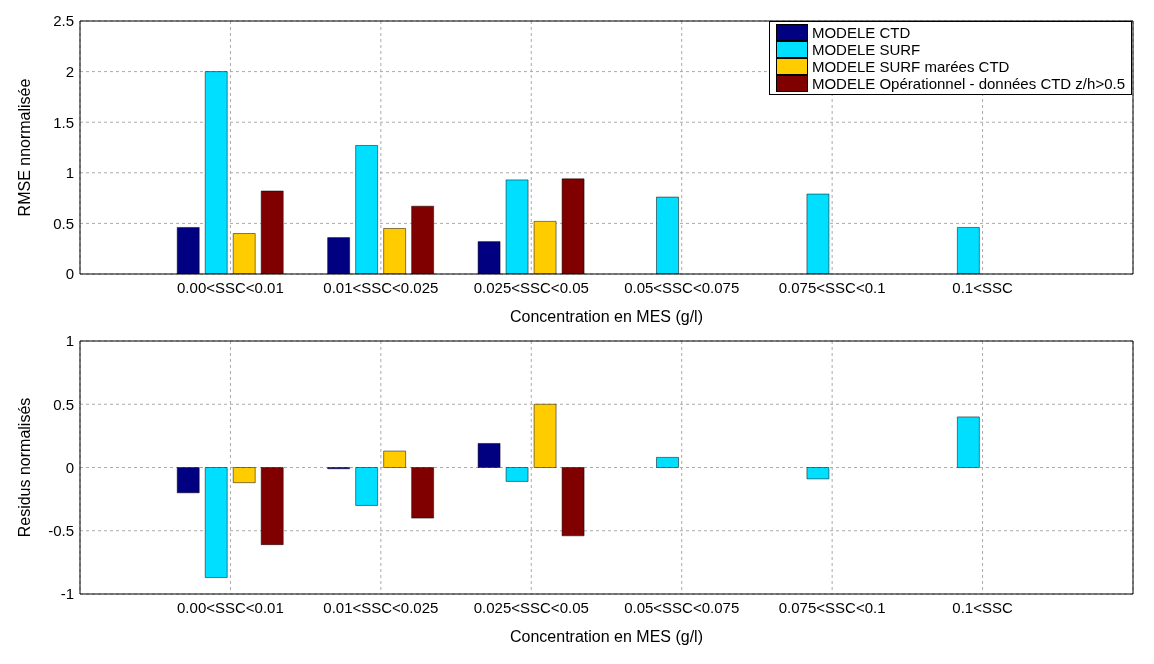 The image size is (1154, 664). I want to click on legend-label: MODELE SURF marées CTD, so click(910, 66).